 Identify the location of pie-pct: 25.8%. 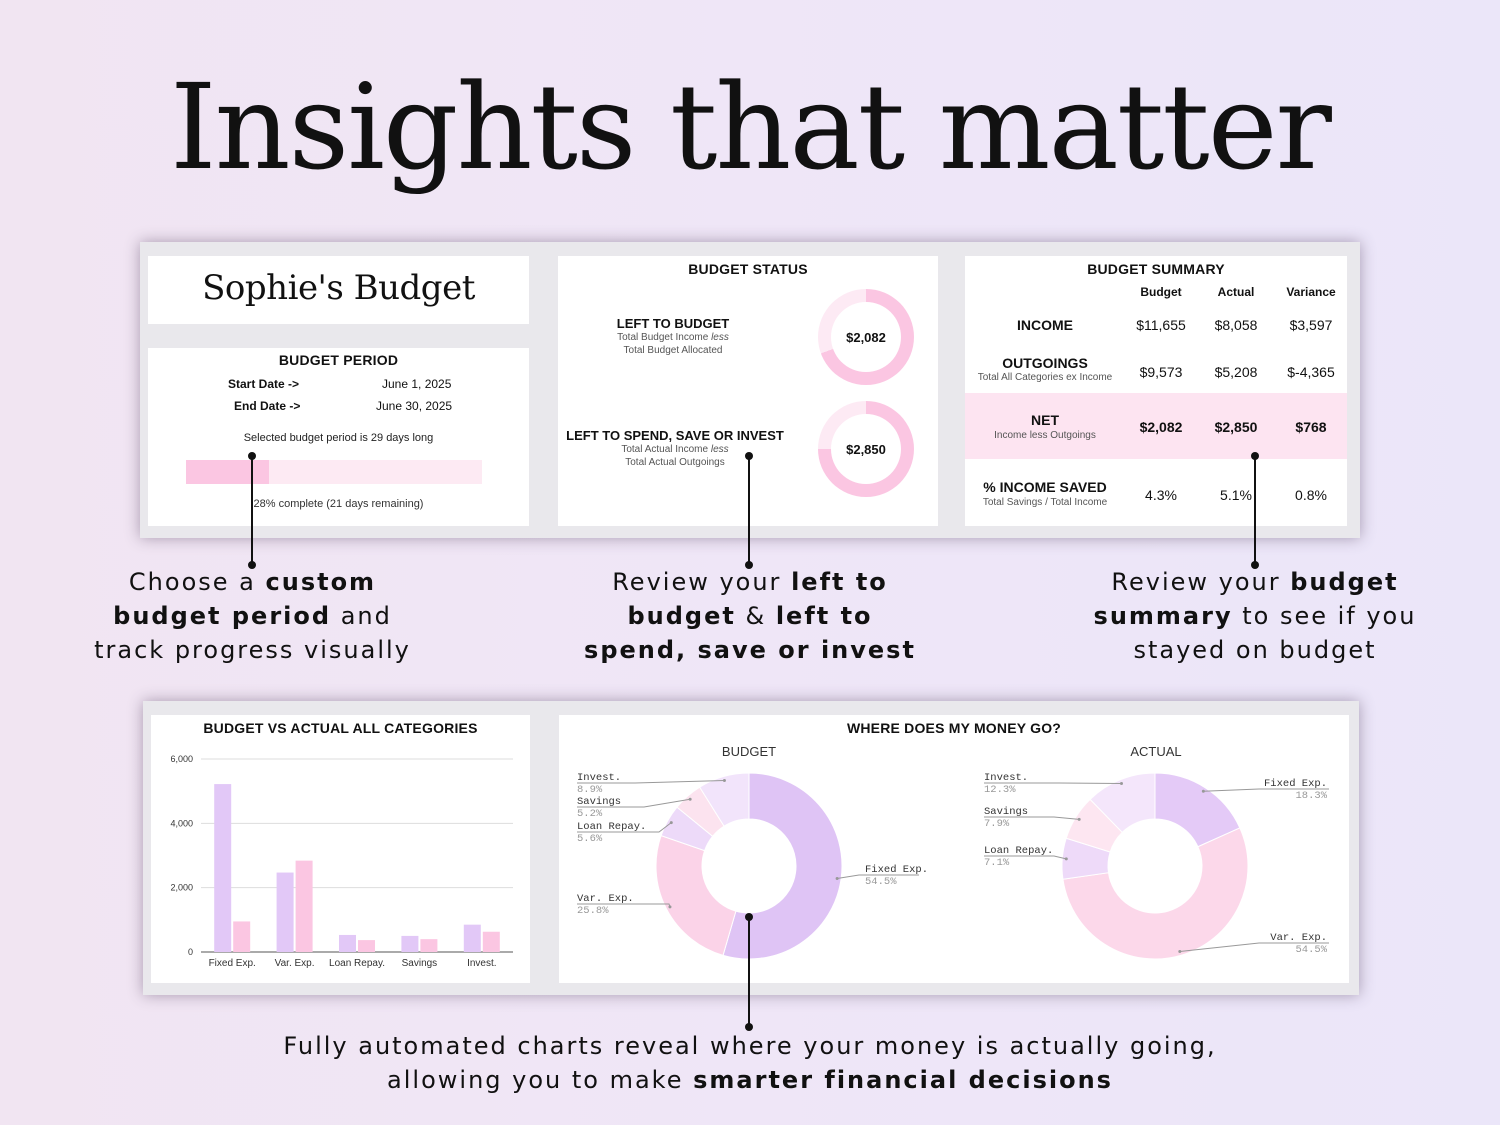
(593, 911).